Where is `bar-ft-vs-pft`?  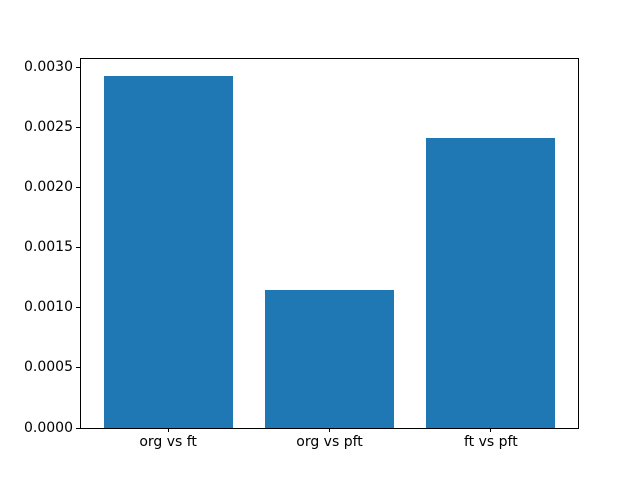
bar-ft-vs-pft is located at coordinates (491, 283).